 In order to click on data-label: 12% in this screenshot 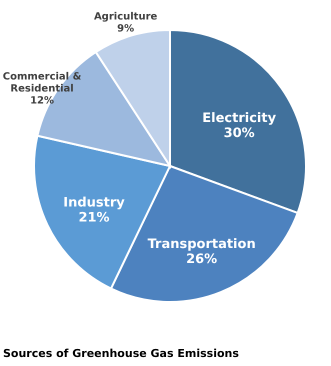, I will do `click(42, 101)`.